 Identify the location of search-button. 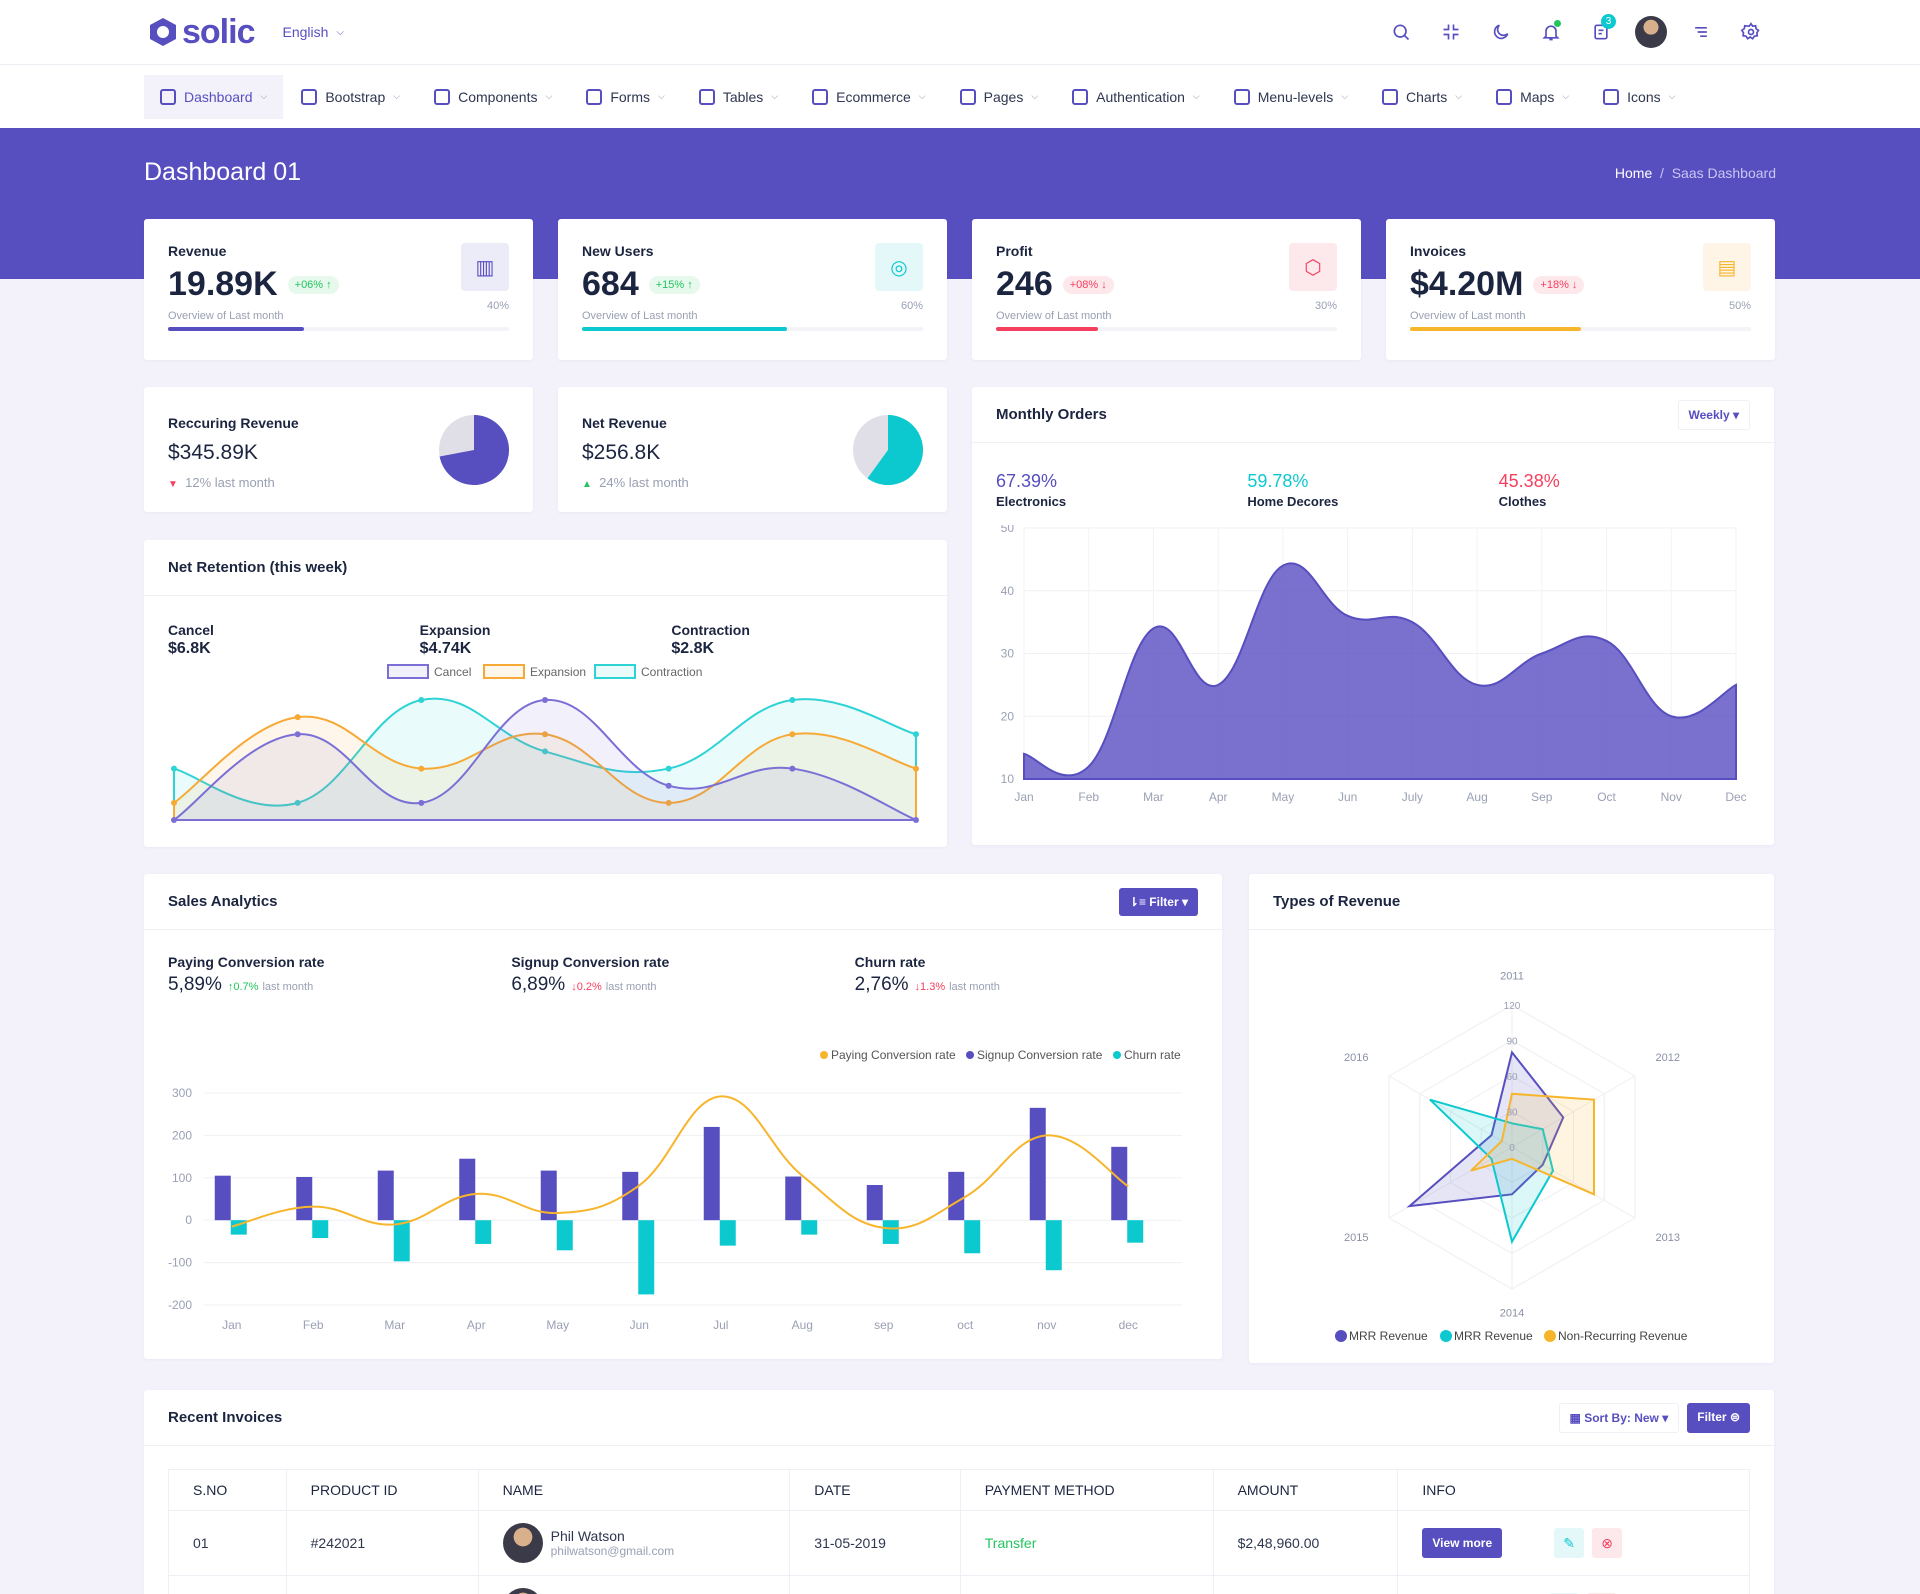
(1401, 32).